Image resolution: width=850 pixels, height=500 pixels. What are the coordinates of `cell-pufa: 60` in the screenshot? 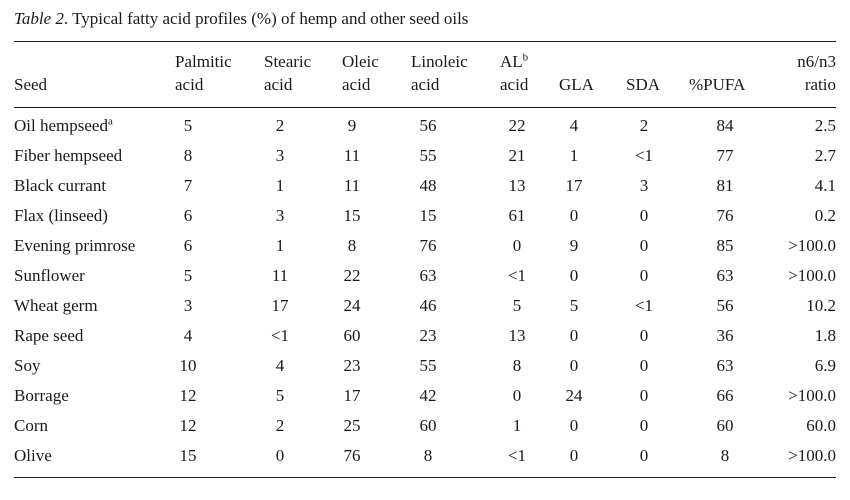 It's located at (725, 425).